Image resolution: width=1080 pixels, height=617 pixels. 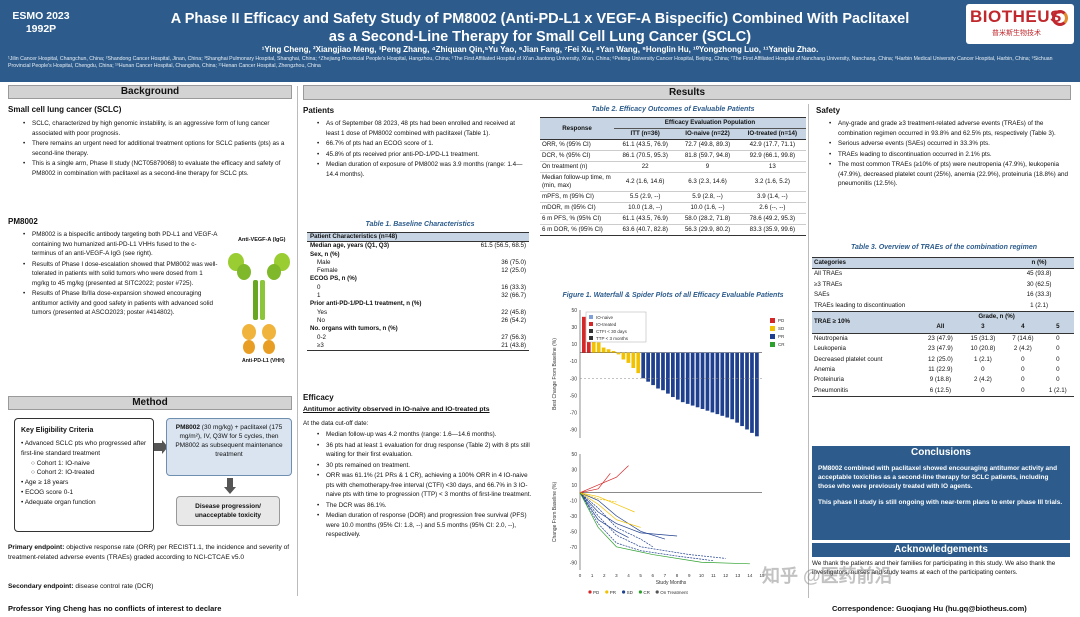 I want to click on x-tick-label: 11, so click(x=713, y=575).